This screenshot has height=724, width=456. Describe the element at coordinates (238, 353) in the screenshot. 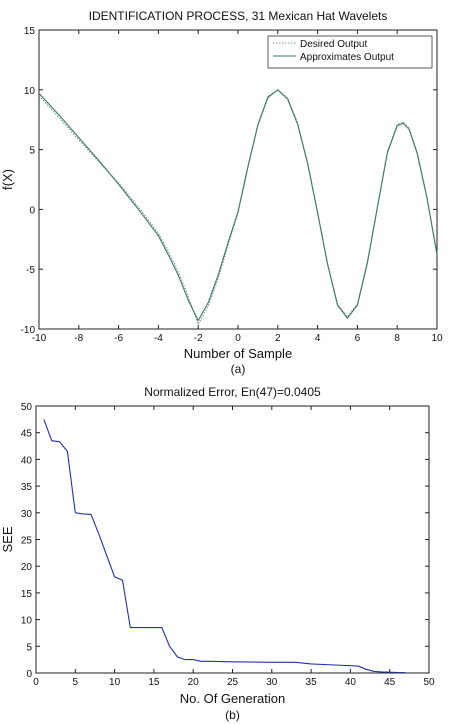

I see `x-axis-label: Number of Sample` at that location.